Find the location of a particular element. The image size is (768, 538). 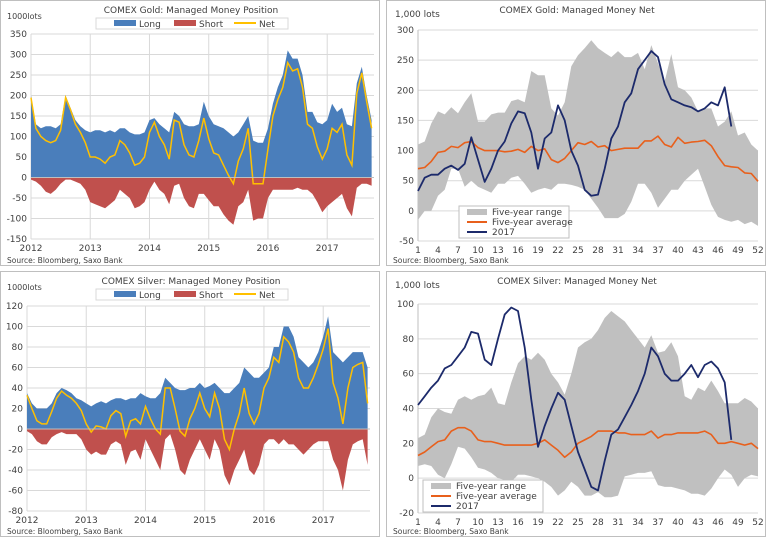

y-tick-label: -150 is located at coordinates (17, 240).